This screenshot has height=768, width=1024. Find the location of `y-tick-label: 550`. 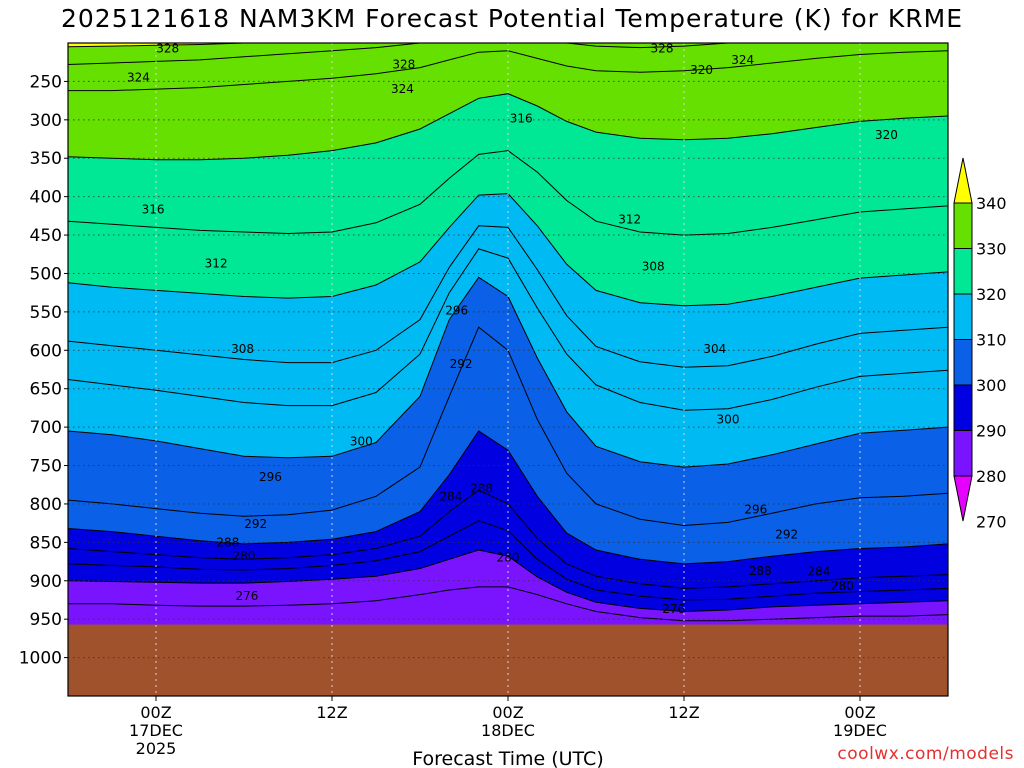

y-tick-label: 550 is located at coordinates (46, 313).